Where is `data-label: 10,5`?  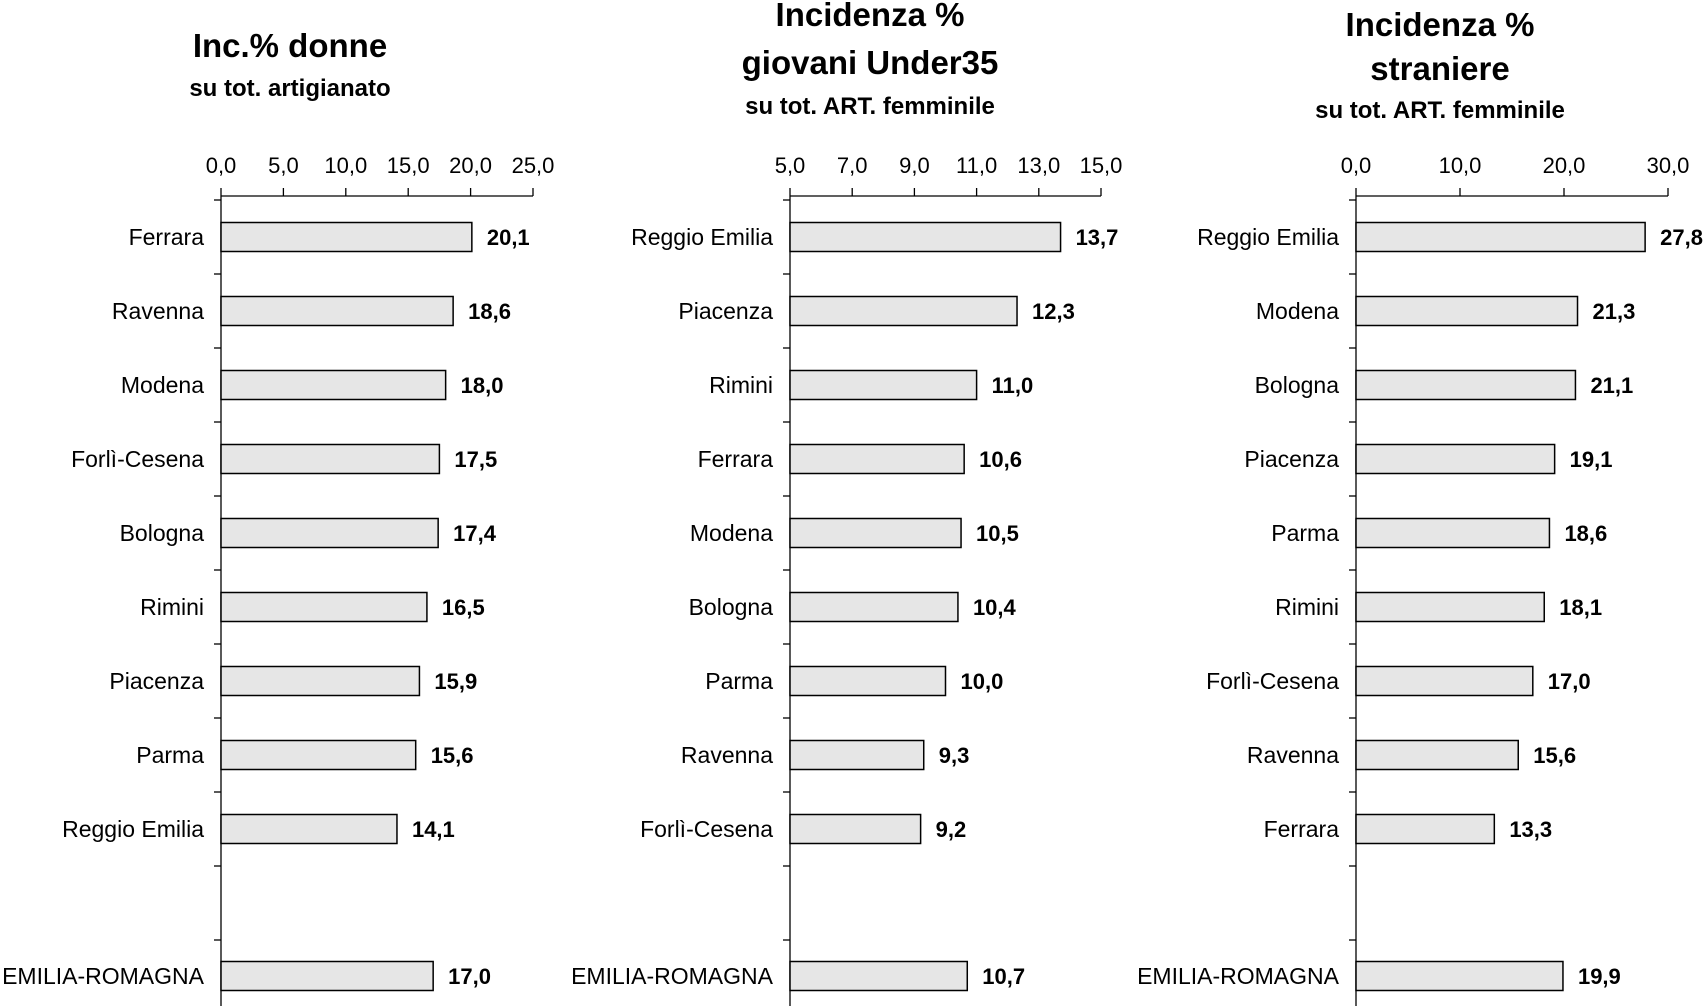
data-label: 10,5 is located at coordinates (997, 533).